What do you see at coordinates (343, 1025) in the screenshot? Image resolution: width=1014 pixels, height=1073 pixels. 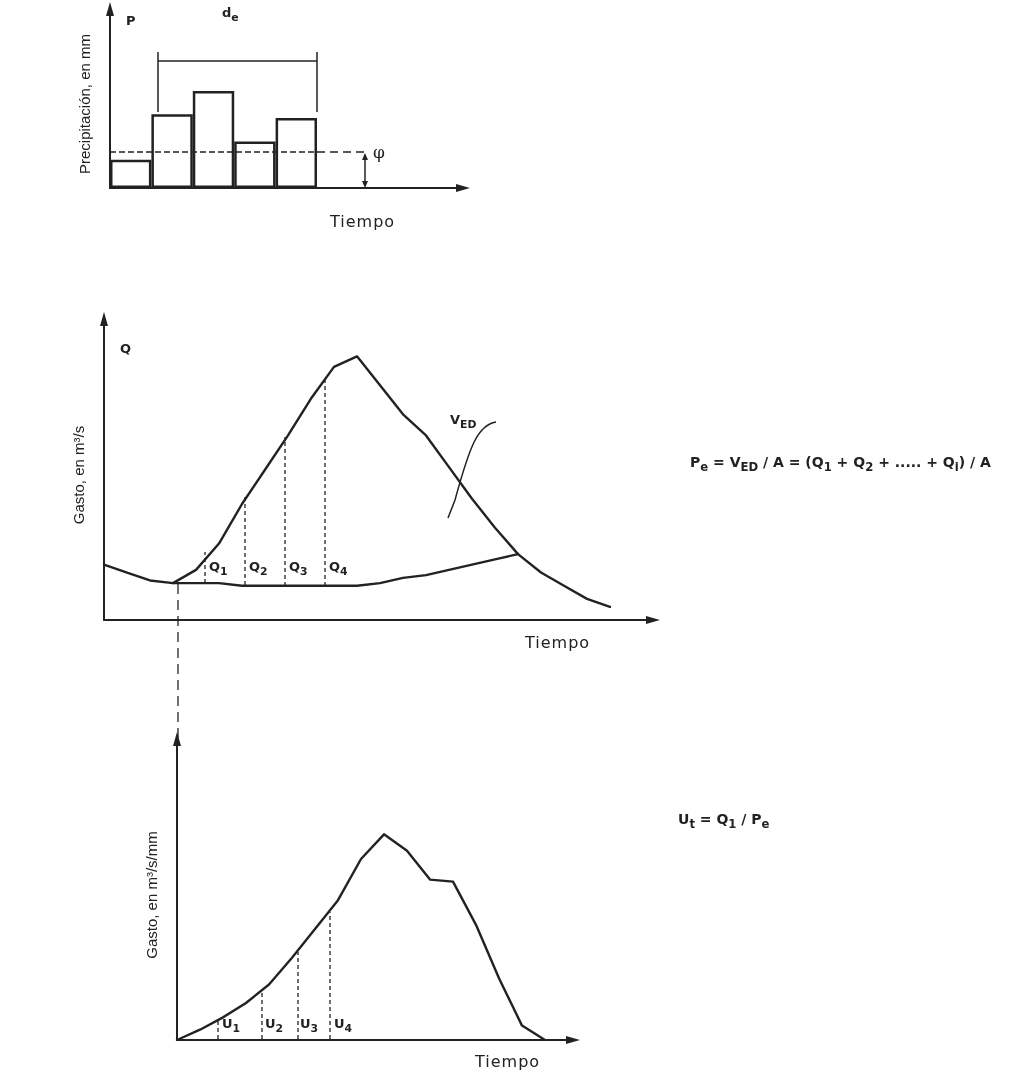 I see `annotation: U$_{4}$` at bounding box center [343, 1025].